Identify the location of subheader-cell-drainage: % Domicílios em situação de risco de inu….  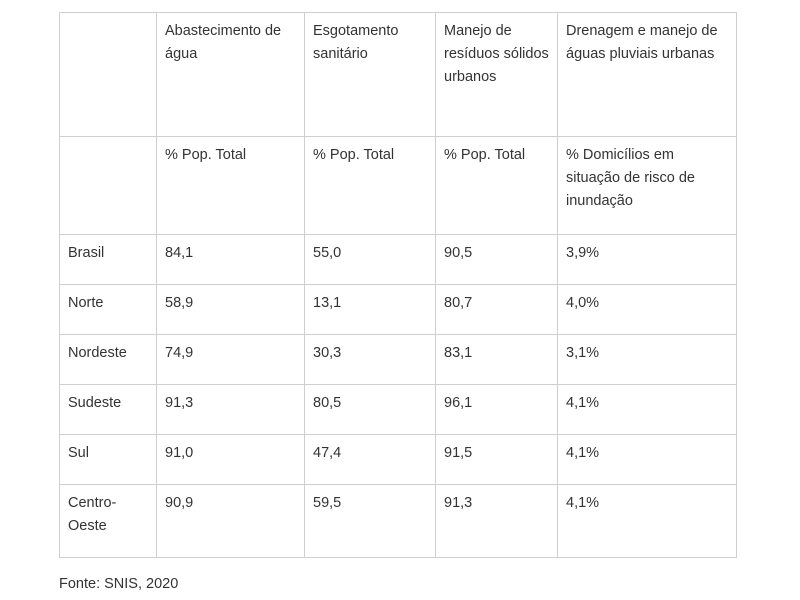
(647, 185).